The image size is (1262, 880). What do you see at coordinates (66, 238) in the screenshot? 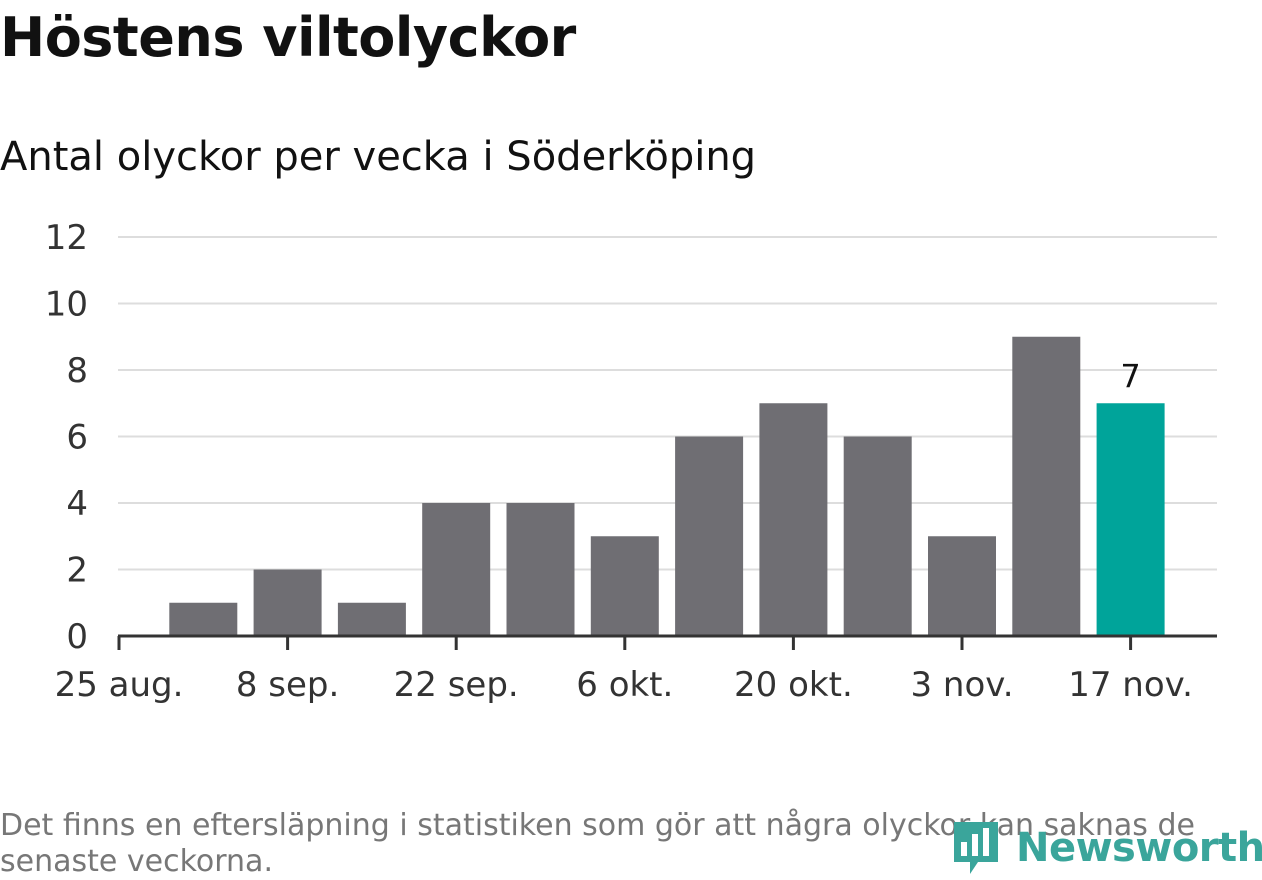
I see `y-tick-label: 12` at bounding box center [66, 238].